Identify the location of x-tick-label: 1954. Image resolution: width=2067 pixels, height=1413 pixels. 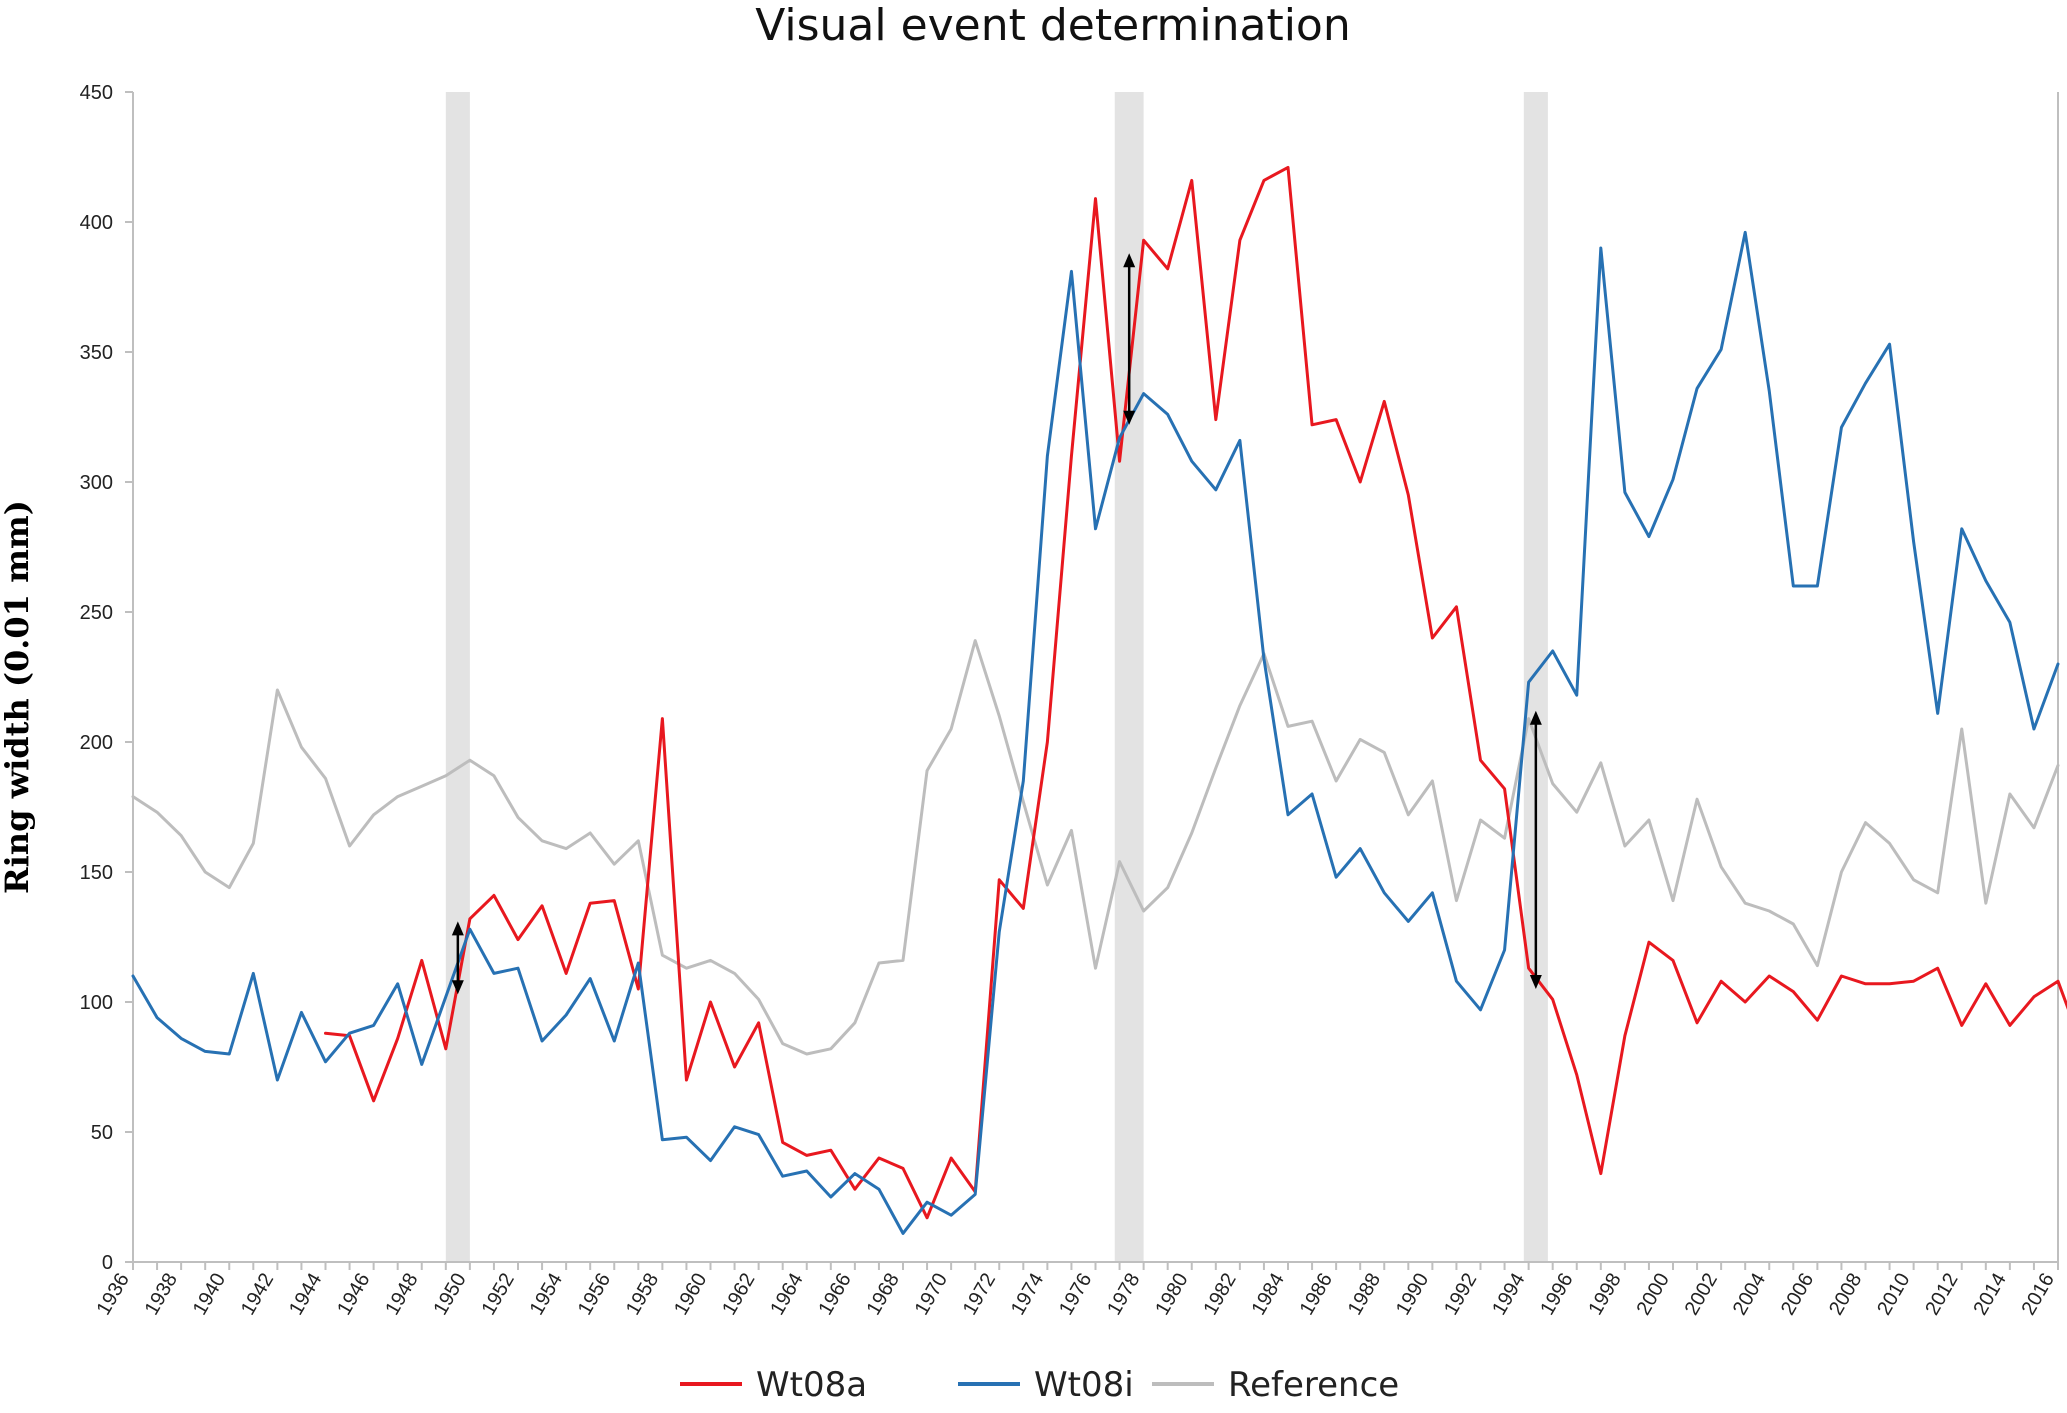
(546, 1295).